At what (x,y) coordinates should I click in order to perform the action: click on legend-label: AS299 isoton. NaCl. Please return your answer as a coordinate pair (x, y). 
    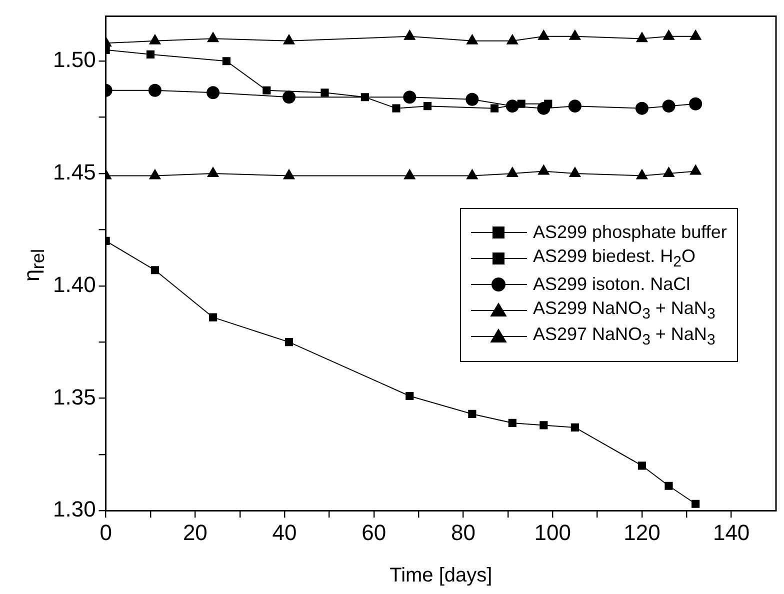
    Looking at the image, I should click on (611, 284).